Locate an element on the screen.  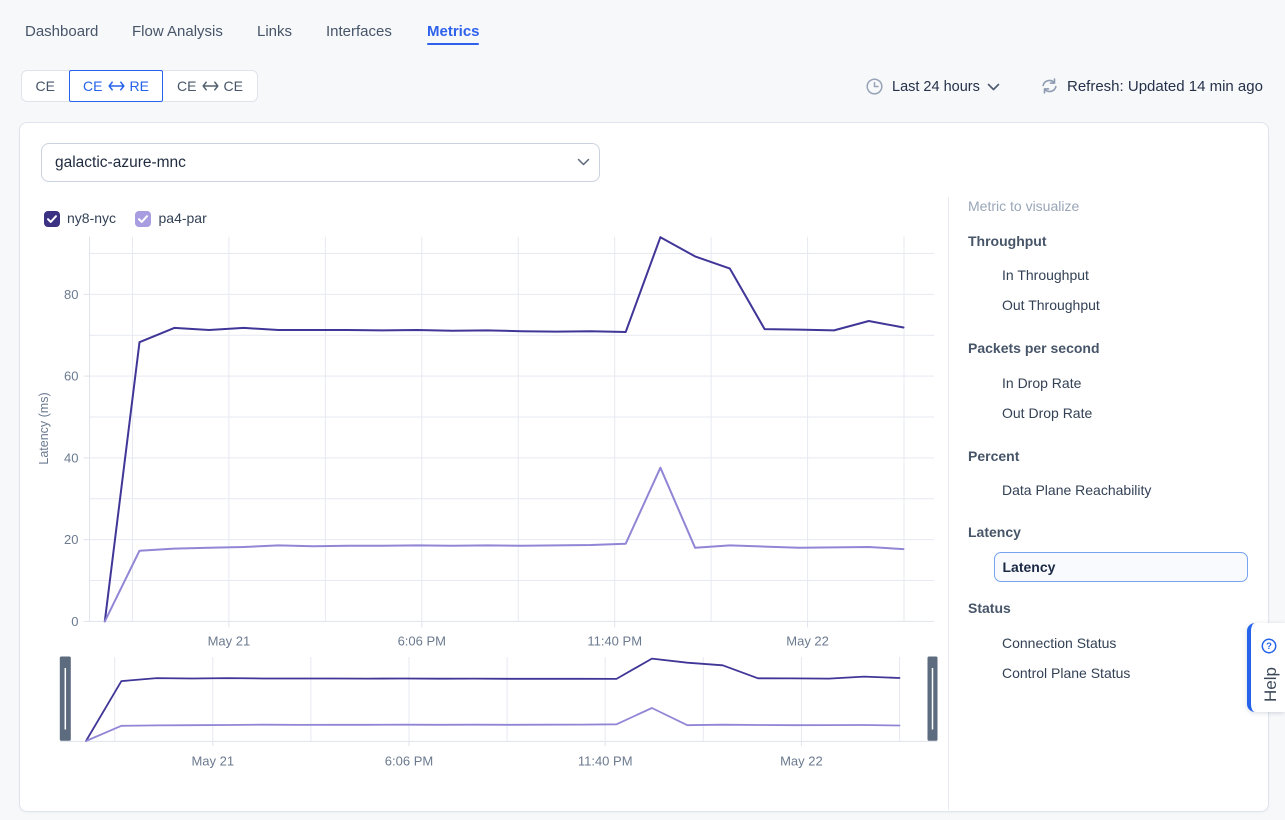
svg-text: 40 is located at coordinates (71, 457).